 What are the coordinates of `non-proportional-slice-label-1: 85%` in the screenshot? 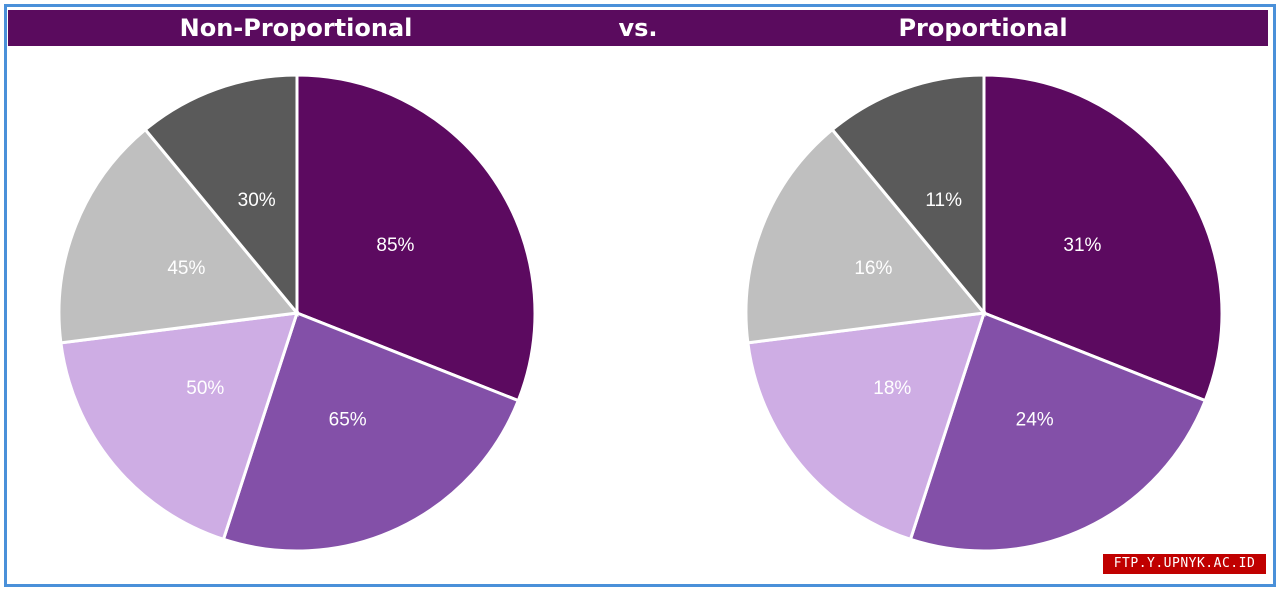 It's located at (395, 245).